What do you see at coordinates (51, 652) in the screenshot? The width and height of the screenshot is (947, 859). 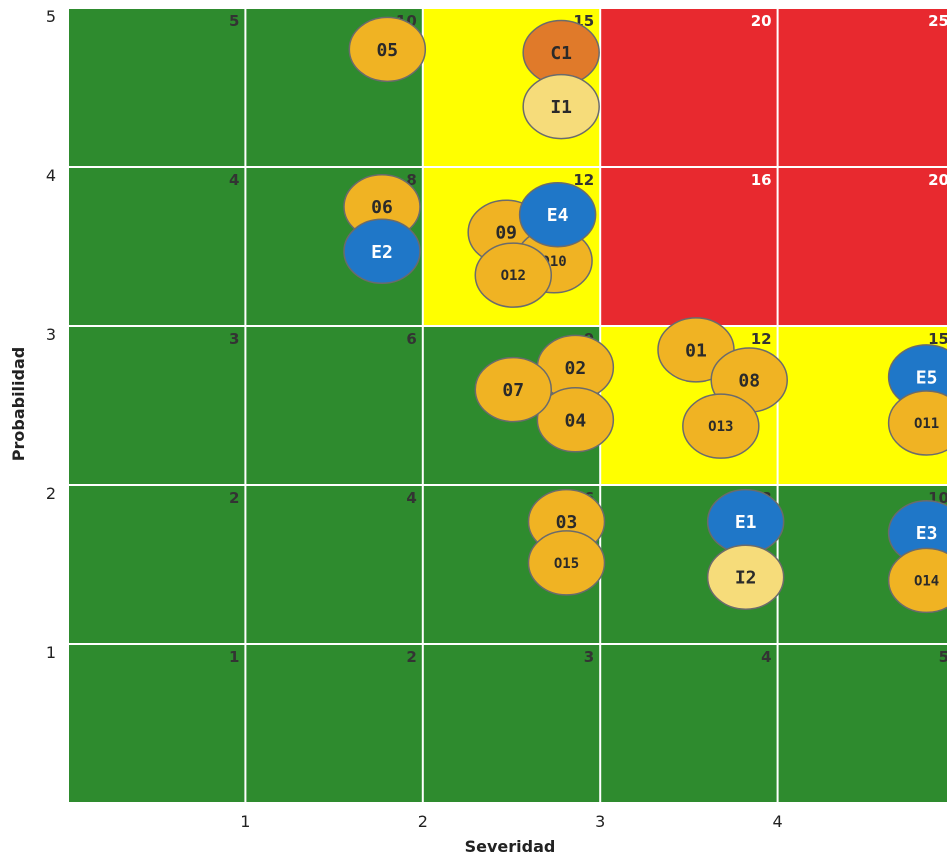 I see `y-tick-label: 1` at bounding box center [51, 652].